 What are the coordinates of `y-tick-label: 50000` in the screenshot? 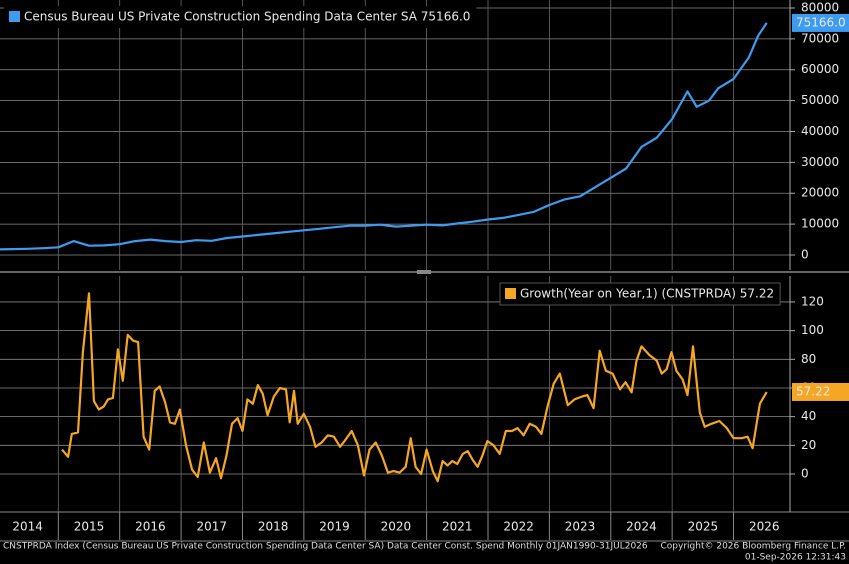 It's located at (820, 100).